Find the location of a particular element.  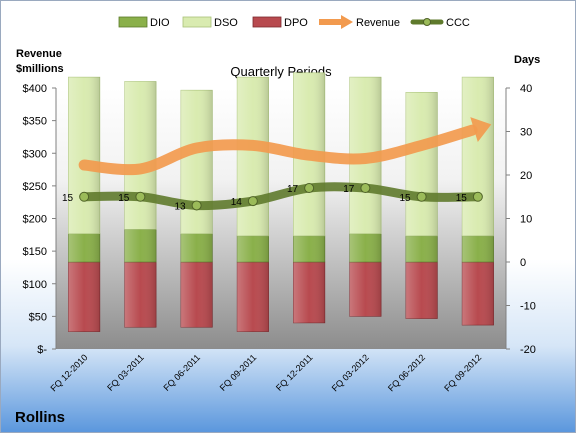

right-tick-label: 20 is located at coordinates (526, 176).